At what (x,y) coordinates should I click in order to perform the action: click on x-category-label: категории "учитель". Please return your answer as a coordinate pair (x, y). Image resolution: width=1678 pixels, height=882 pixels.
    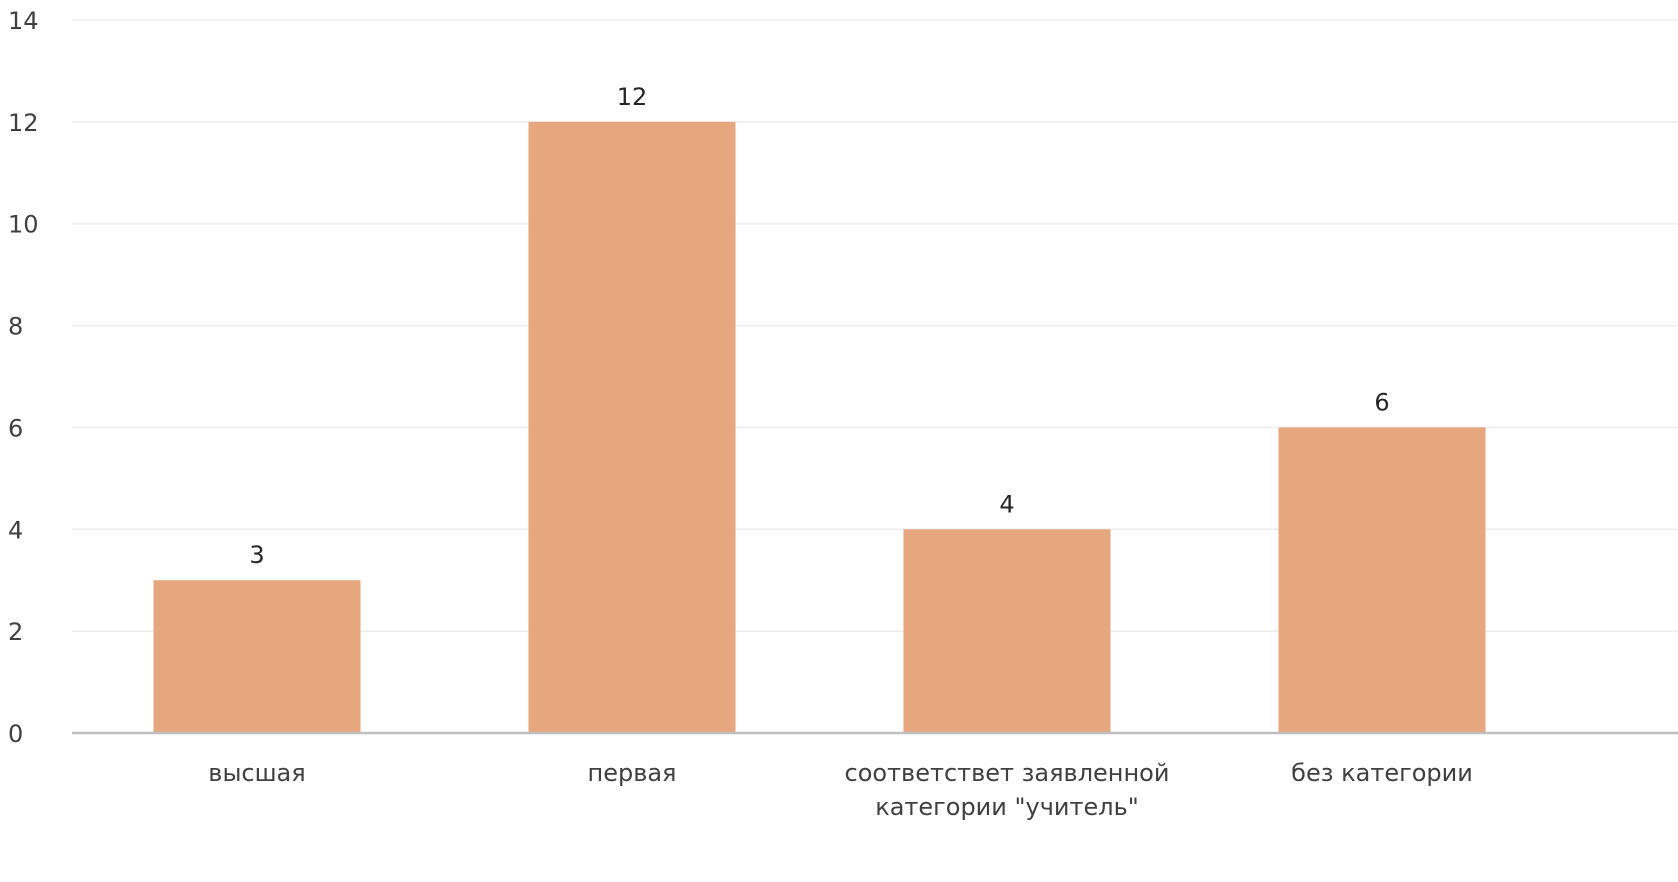
    Looking at the image, I should click on (1007, 807).